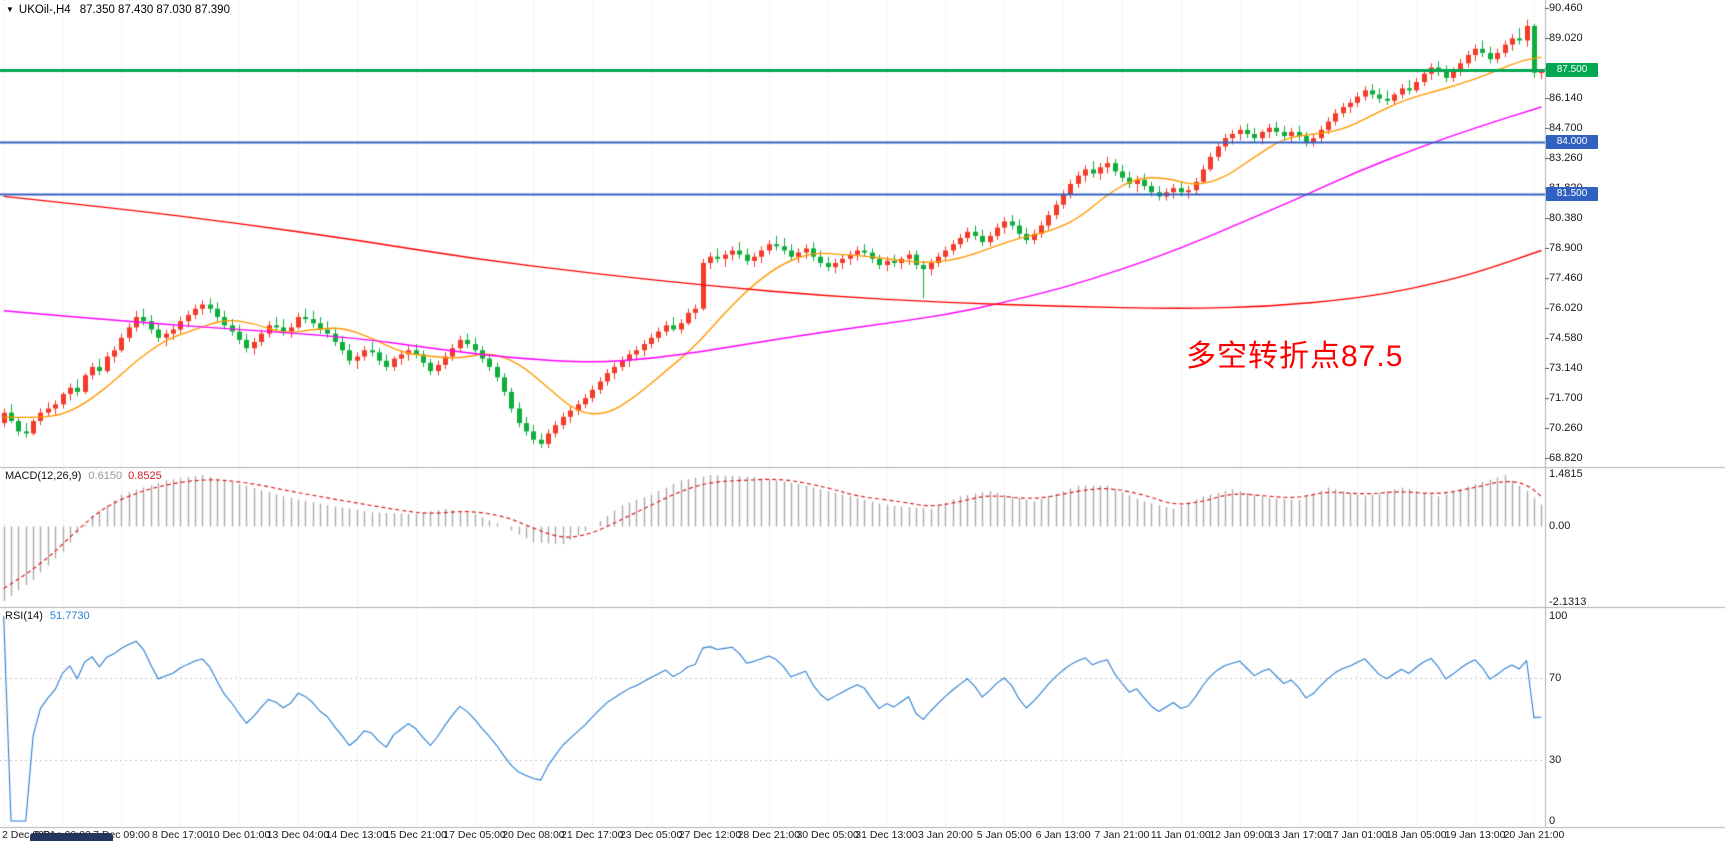 The height and width of the screenshot is (841, 1725). I want to click on rsi-scale-label: 30, so click(1555, 759).